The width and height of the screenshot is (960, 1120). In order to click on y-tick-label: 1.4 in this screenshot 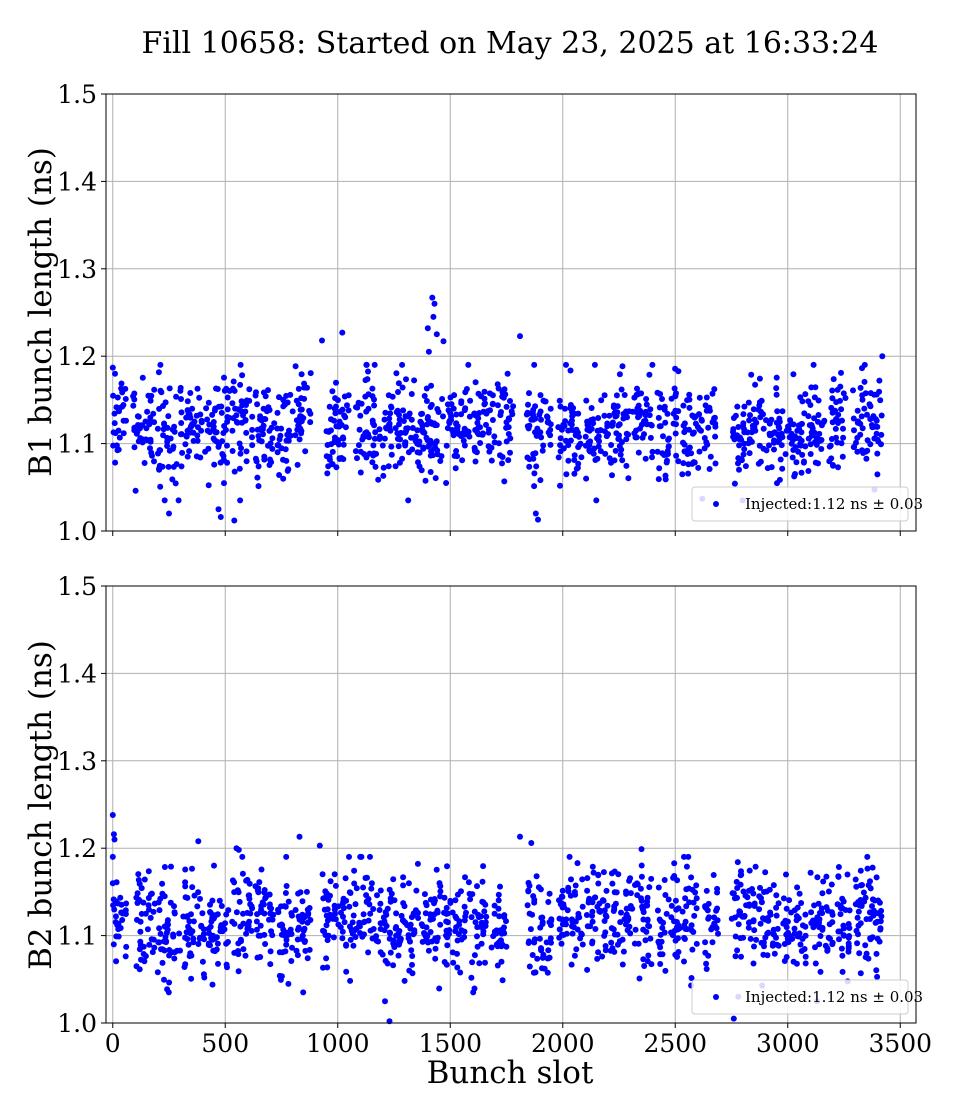, I will do `click(77, 181)`.